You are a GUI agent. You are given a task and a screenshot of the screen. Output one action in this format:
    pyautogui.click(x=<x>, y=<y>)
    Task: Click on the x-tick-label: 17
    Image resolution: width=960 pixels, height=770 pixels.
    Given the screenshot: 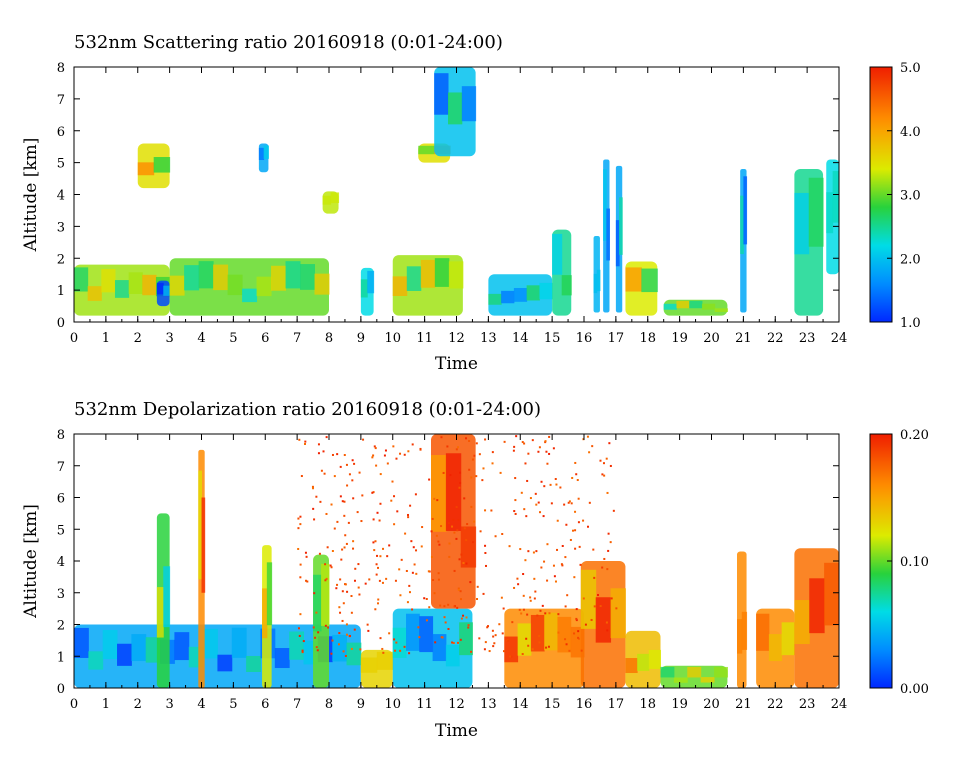 What is the action you would take?
    pyautogui.click(x=616, y=704)
    